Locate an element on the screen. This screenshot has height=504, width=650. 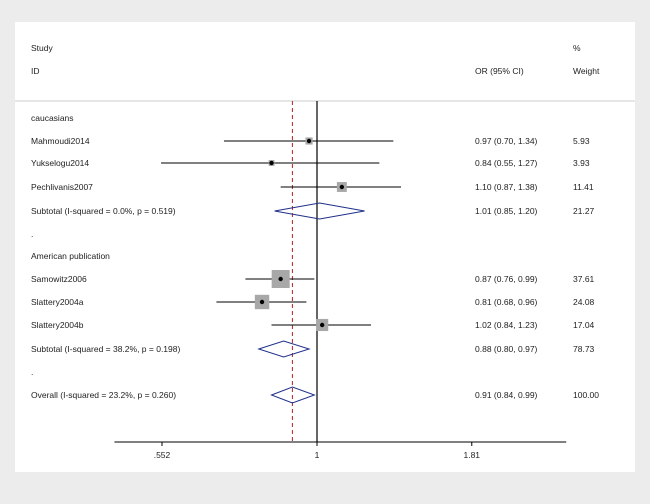
ci-text-subtotal-i-squared-38-2-p-0-198: 0.88 (0.80, 0.97) is located at coordinates (506, 349).